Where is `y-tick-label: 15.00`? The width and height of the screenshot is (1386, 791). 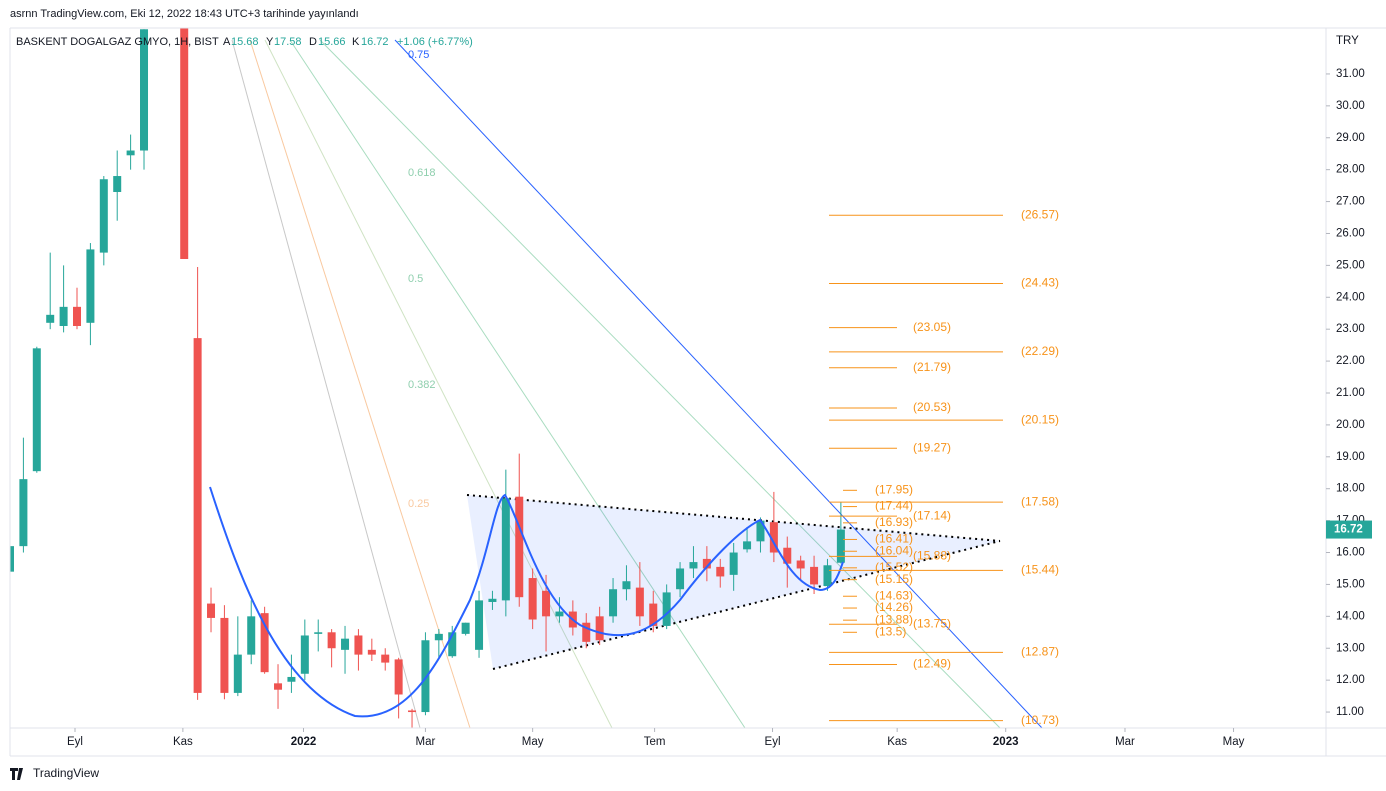 y-tick-label: 15.00 is located at coordinates (1350, 584).